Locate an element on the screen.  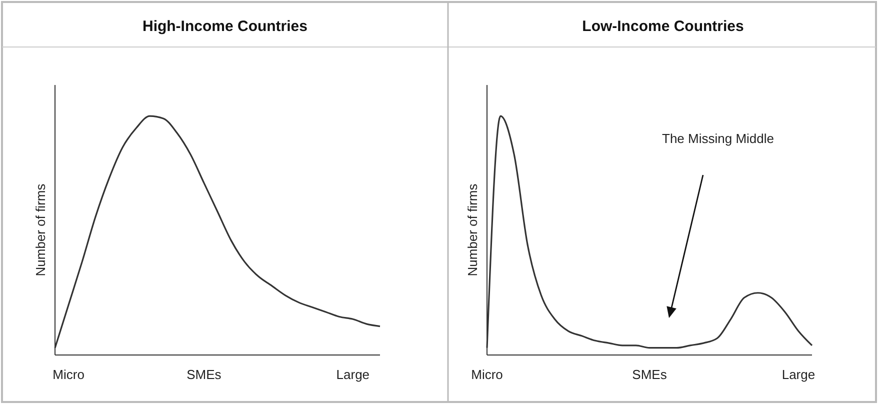
annotation: The Missing Middle is located at coordinates (718, 138).